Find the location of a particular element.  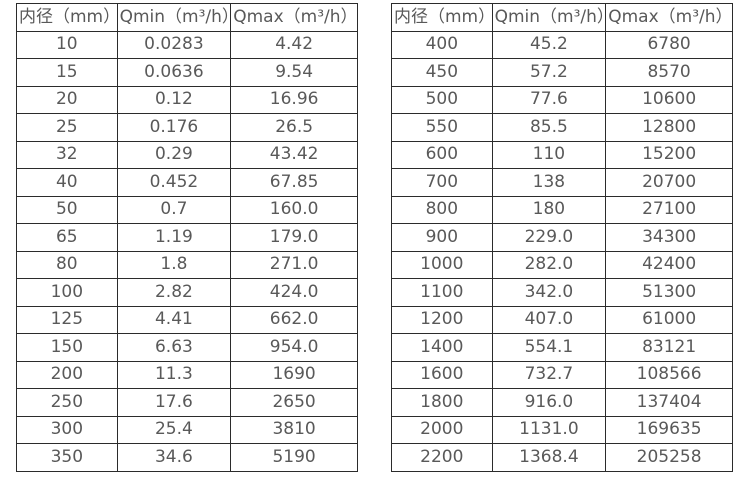

table-row: 1800 916.0 137404 is located at coordinates (562, 402).